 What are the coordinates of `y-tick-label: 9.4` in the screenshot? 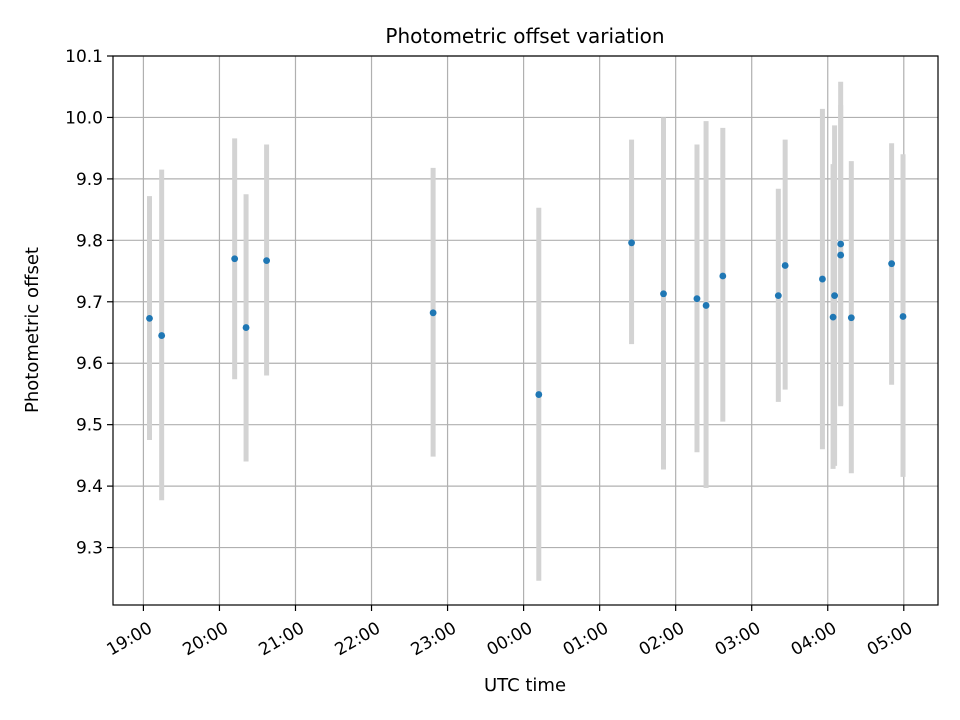 It's located at (89, 487).